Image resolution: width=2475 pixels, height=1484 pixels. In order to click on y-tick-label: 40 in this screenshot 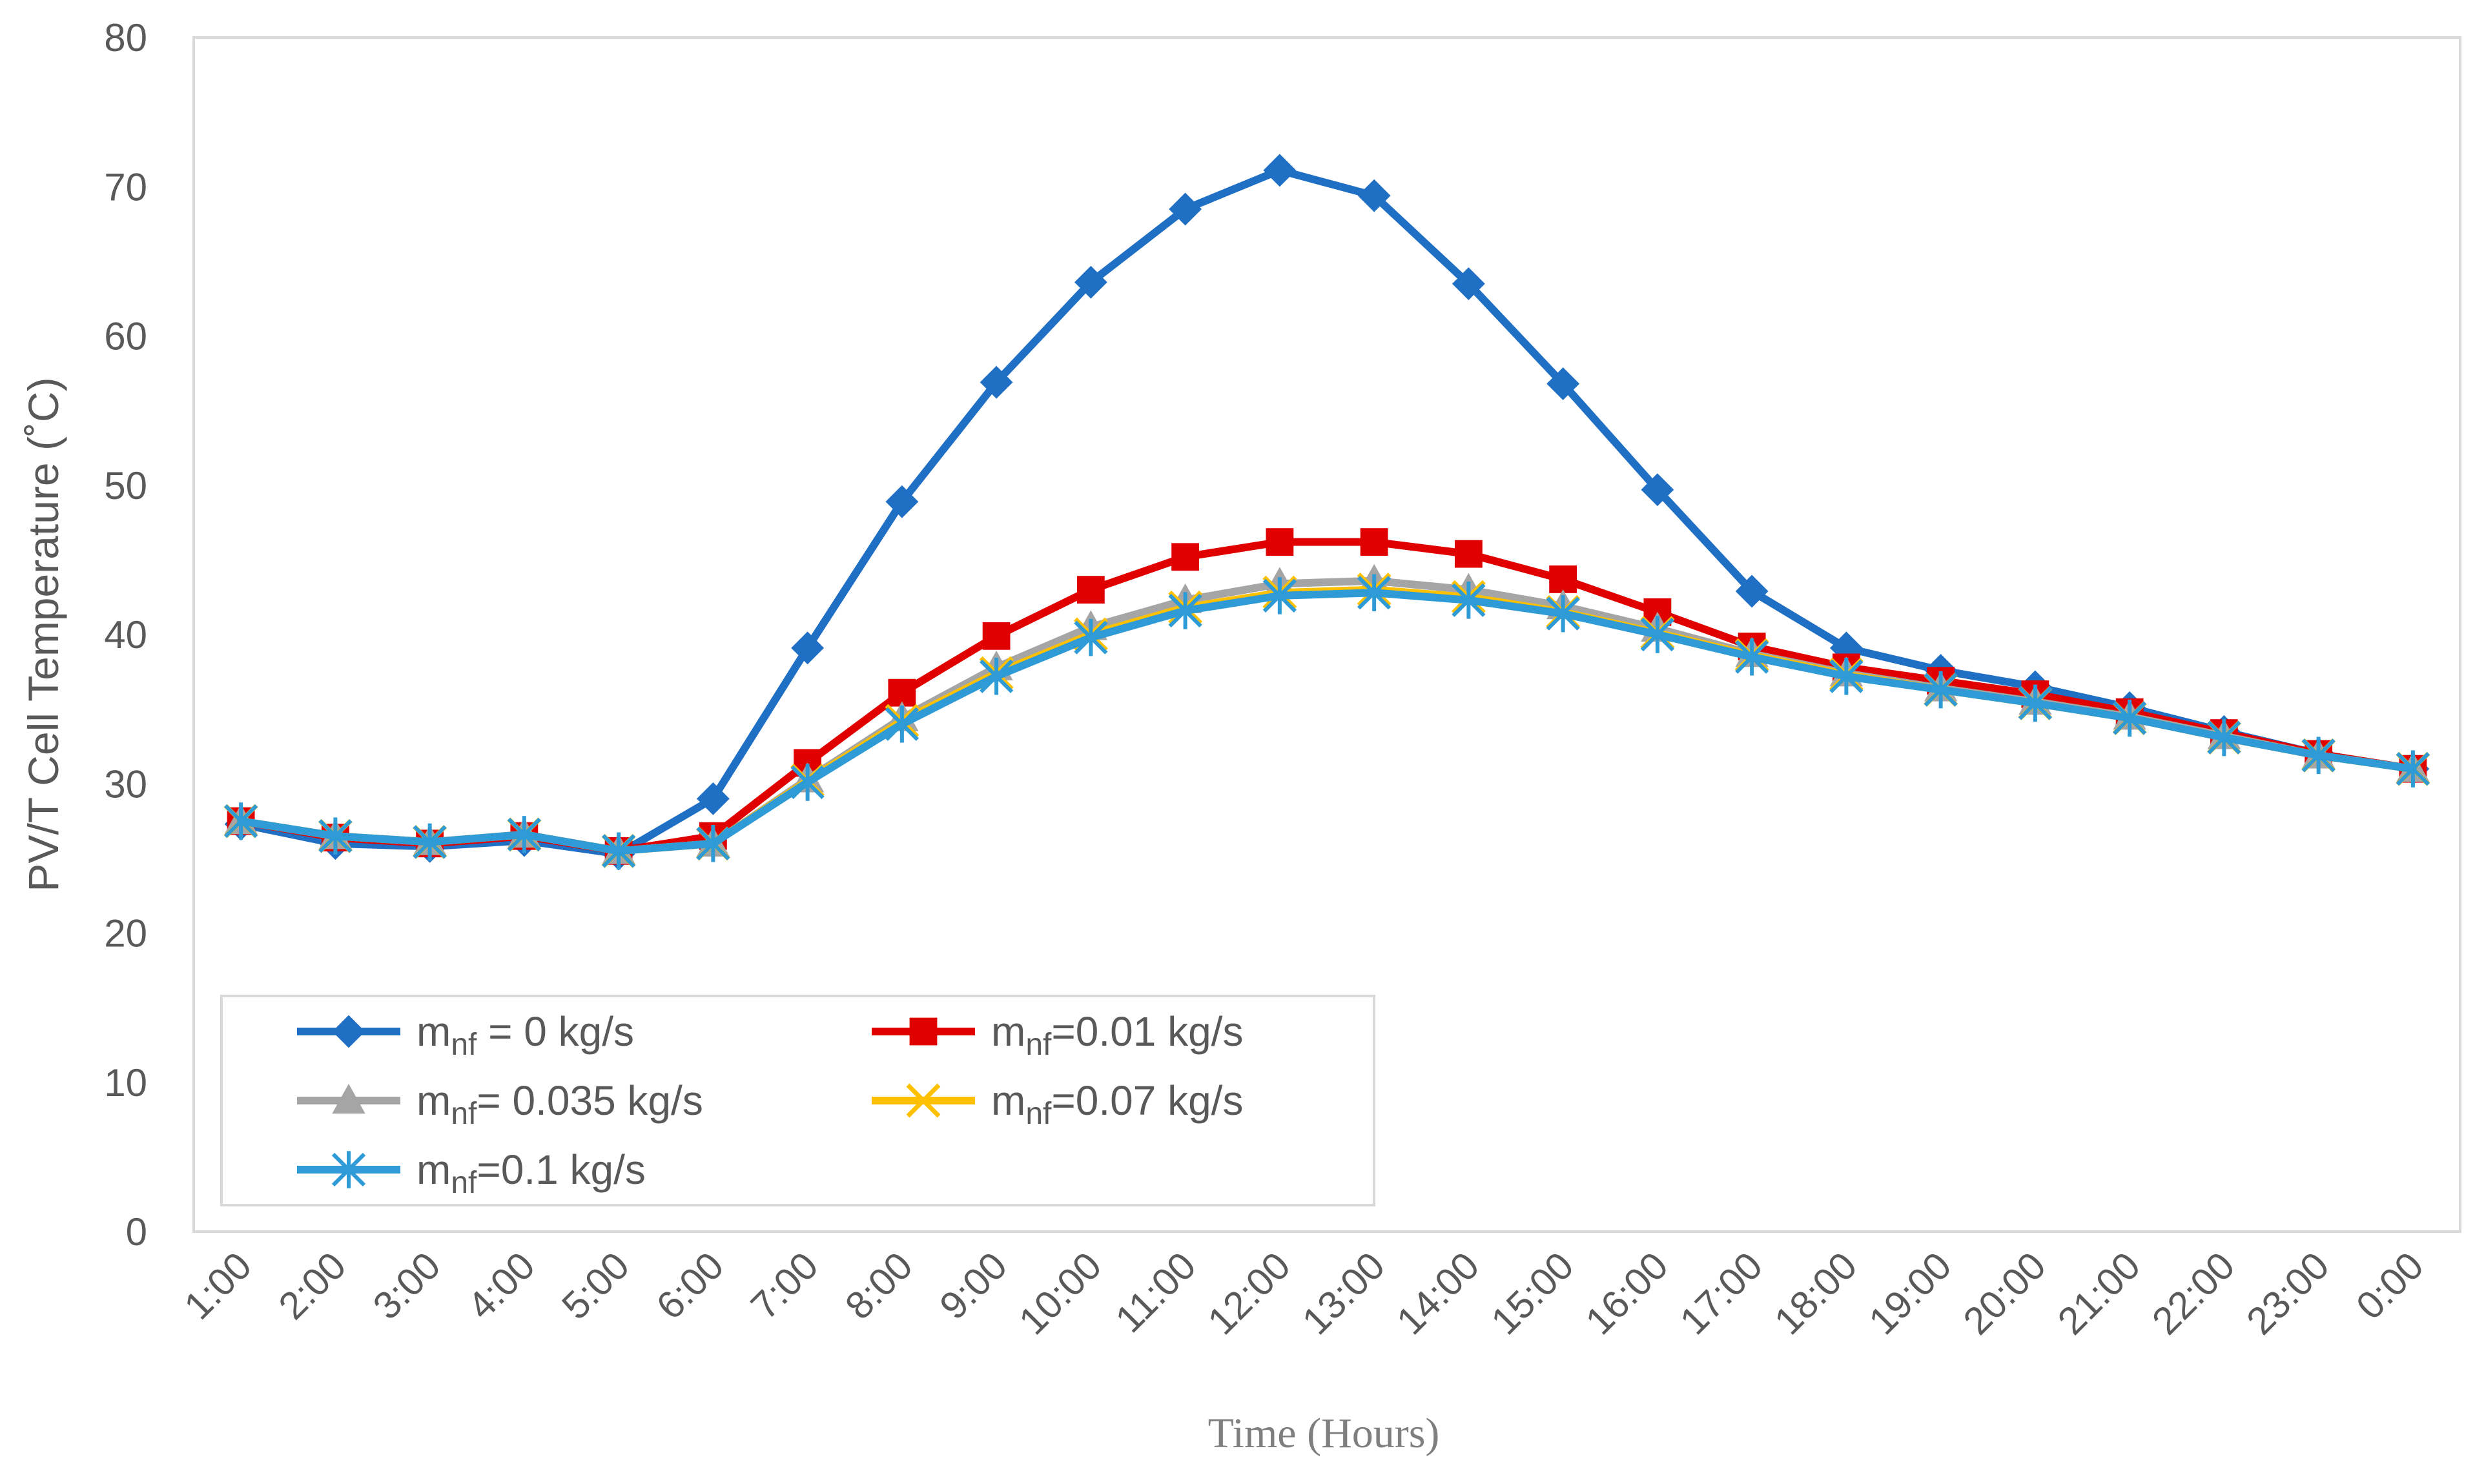, I will do `click(125, 634)`.